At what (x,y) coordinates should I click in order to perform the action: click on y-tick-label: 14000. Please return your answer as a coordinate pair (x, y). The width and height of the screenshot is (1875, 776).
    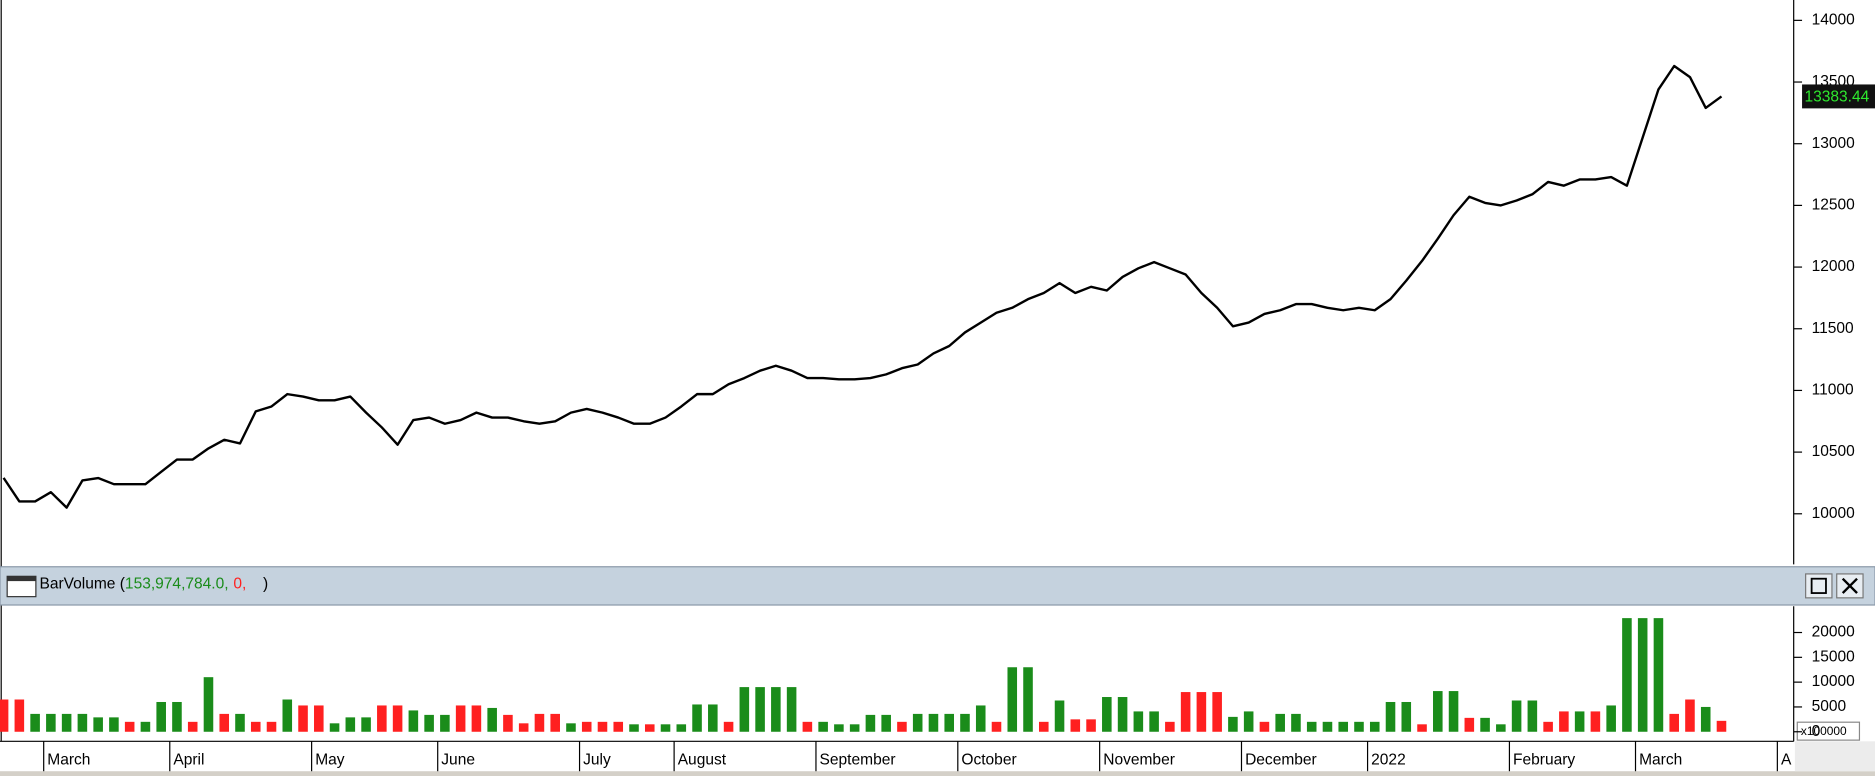
    Looking at the image, I should click on (1834, 19).